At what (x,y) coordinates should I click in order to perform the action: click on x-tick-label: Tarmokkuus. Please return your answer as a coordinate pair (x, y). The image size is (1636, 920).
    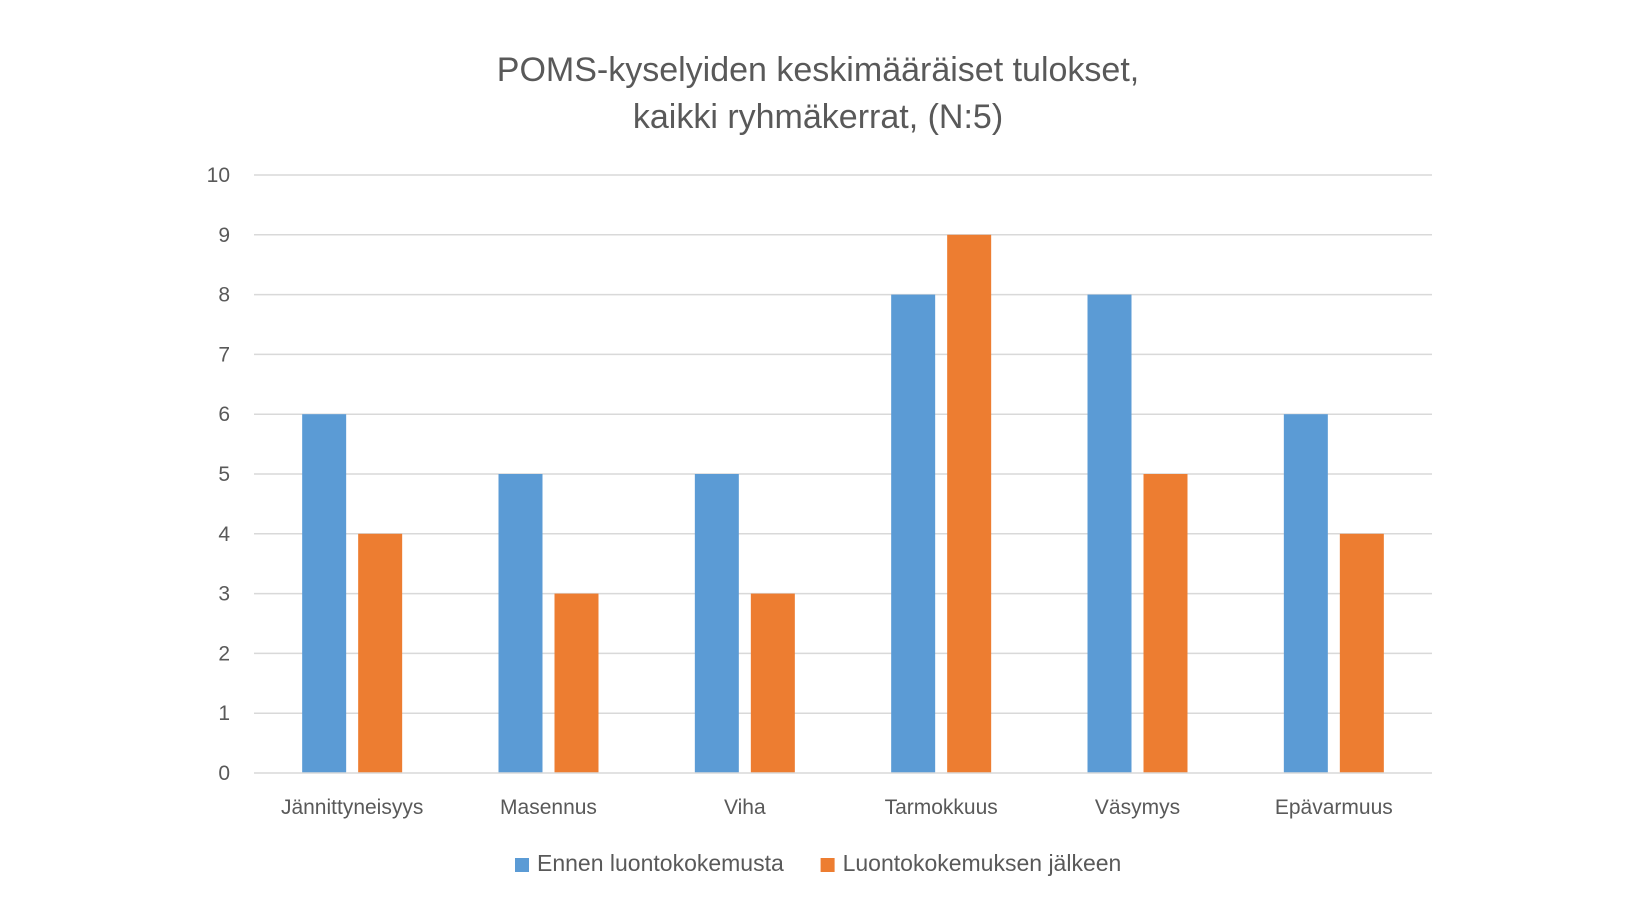
    Looking at the image, I should click on (941, 807).